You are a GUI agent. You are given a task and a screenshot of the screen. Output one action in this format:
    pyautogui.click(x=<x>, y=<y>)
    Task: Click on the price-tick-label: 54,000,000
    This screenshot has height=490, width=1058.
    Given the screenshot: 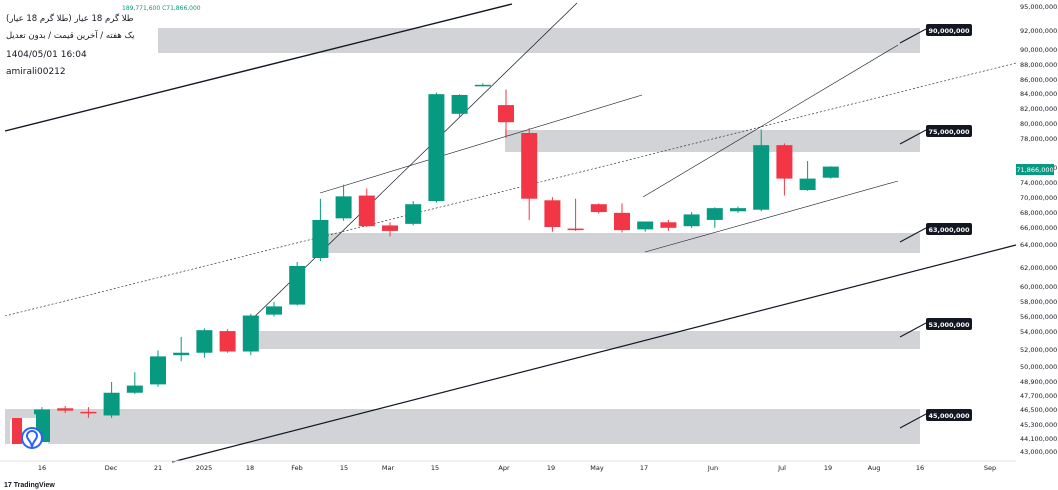 What is the action you would take?
    pyautogui.click(x=1038, y=332)
    